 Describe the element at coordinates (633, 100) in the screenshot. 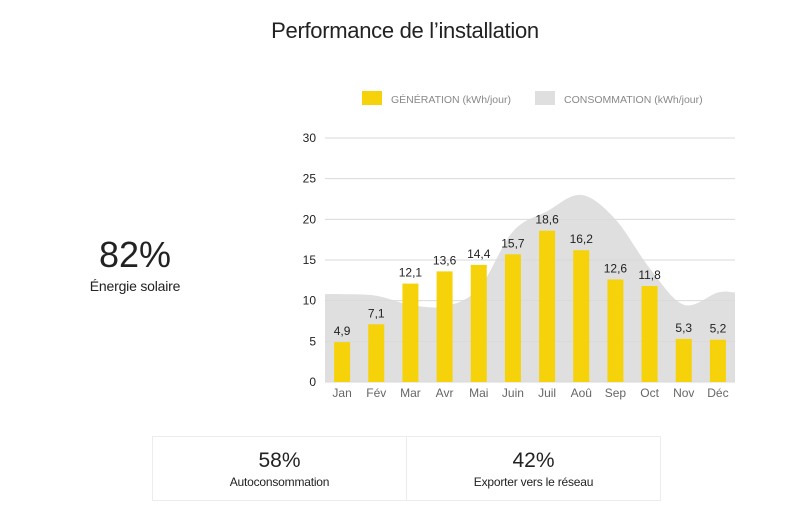

I see `legend-consumption-label: CONSOMMATION (kWh/jour)` at that location.